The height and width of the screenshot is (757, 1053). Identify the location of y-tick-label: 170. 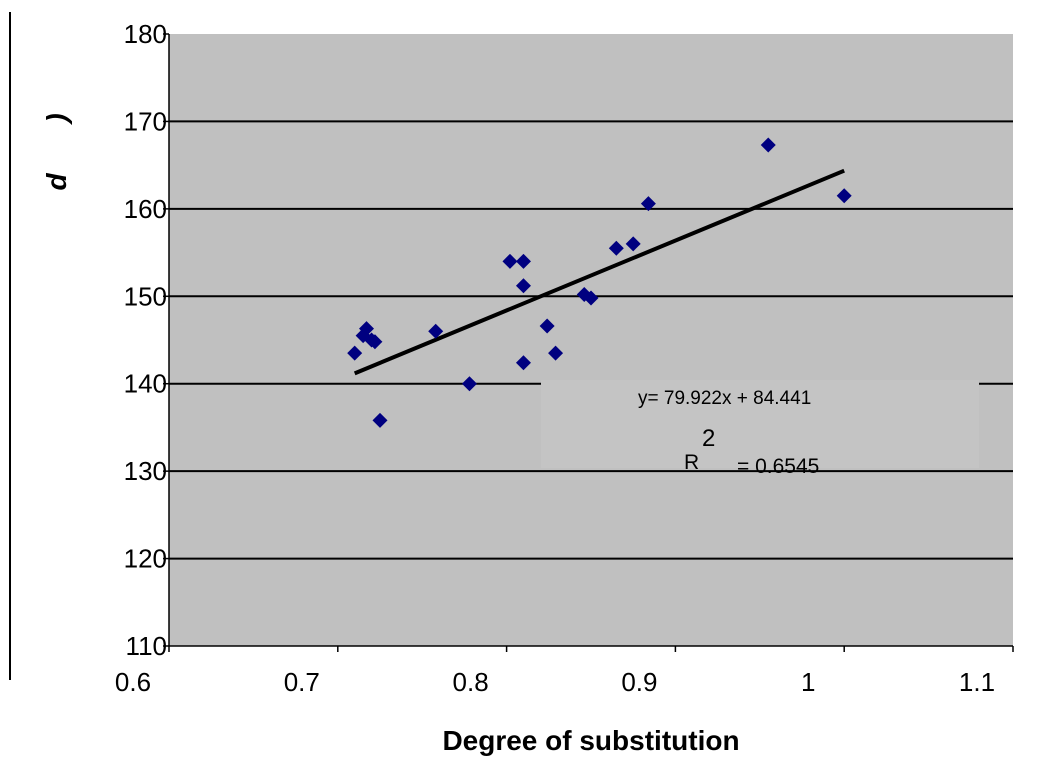
(145, 121).